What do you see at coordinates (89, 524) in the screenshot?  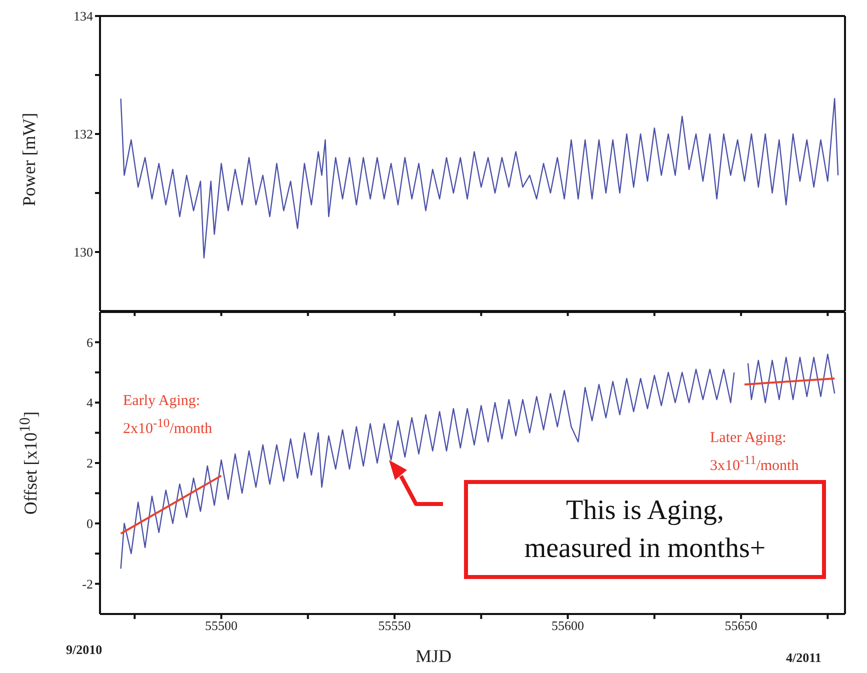 I see `y-tick-label: 0` at bounding box center [89, 524].